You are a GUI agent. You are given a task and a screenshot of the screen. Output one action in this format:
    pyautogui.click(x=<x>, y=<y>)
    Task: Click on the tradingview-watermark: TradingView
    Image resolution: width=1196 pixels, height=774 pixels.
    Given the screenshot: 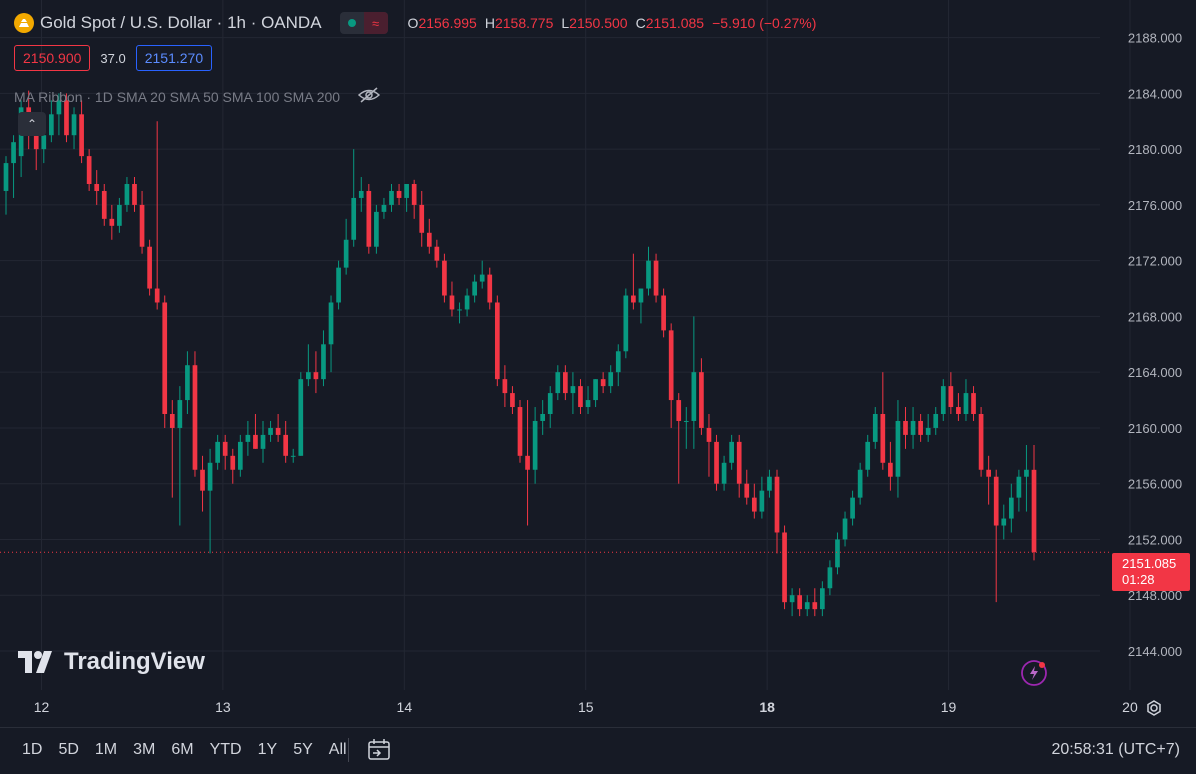 What is the action you would take?
    pyautogui.click(x=111, y=662)
    